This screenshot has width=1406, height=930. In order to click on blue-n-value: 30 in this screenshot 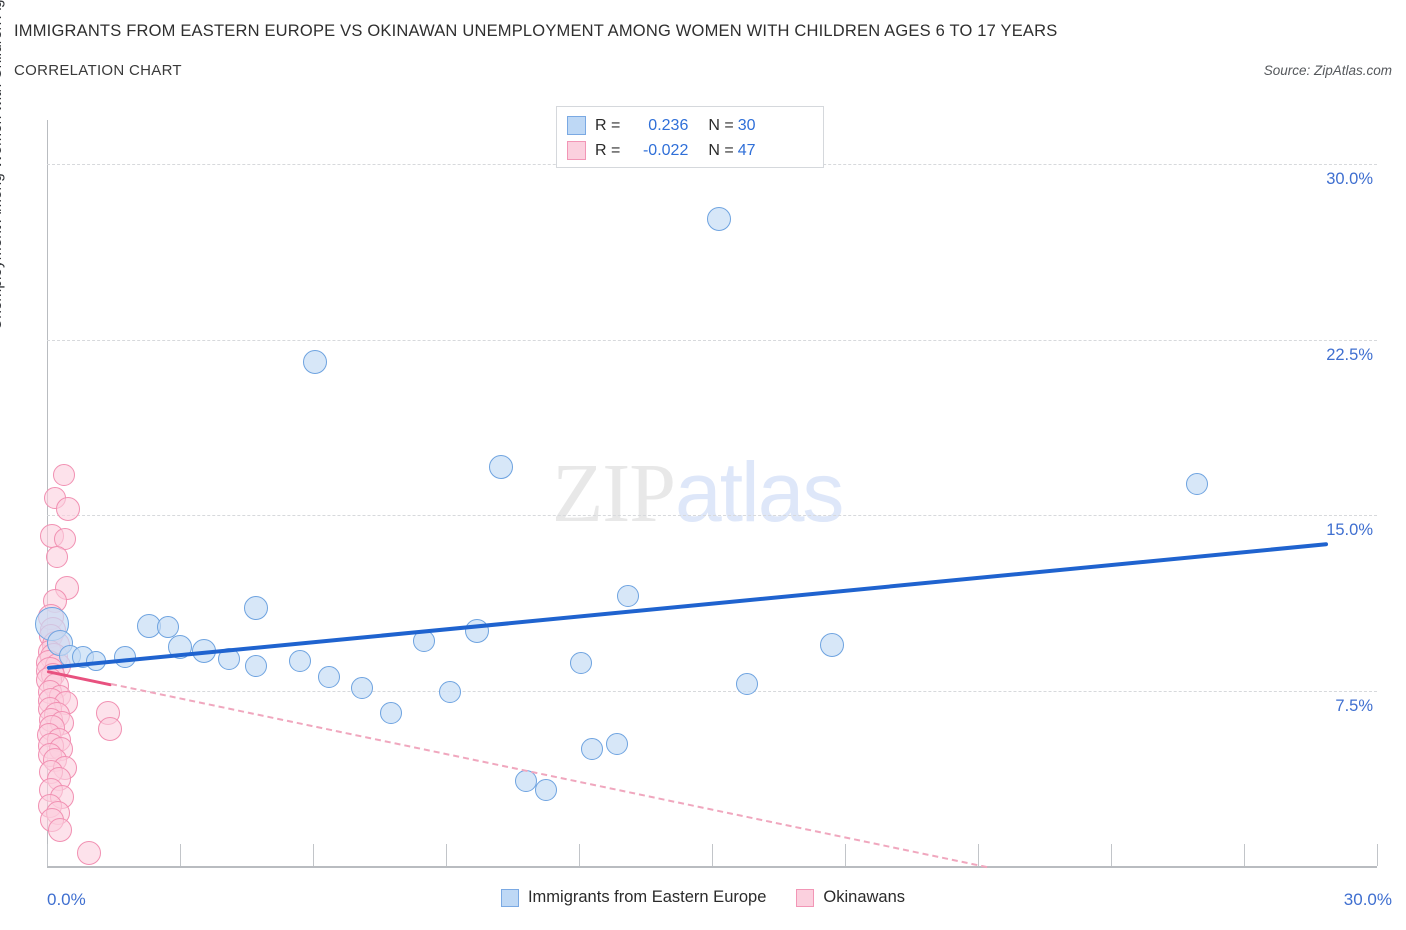, I will do `click(746, 125)`.